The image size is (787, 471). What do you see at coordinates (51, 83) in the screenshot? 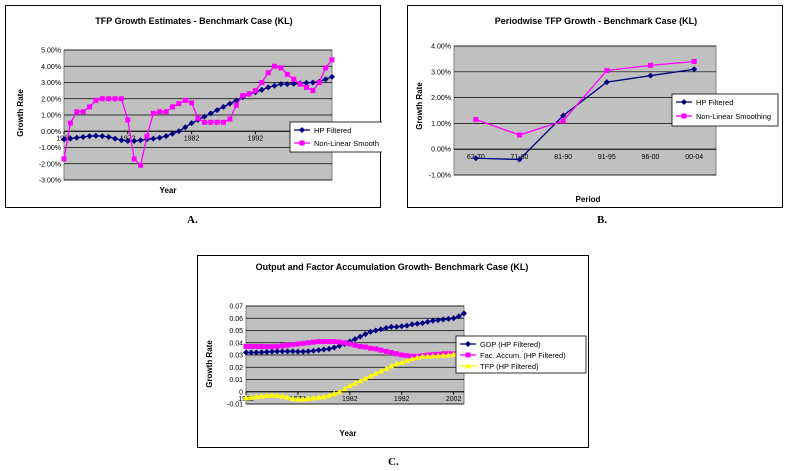
I see `chart-a-ytick-label: 3.00%` at bounding box center [51, 83].